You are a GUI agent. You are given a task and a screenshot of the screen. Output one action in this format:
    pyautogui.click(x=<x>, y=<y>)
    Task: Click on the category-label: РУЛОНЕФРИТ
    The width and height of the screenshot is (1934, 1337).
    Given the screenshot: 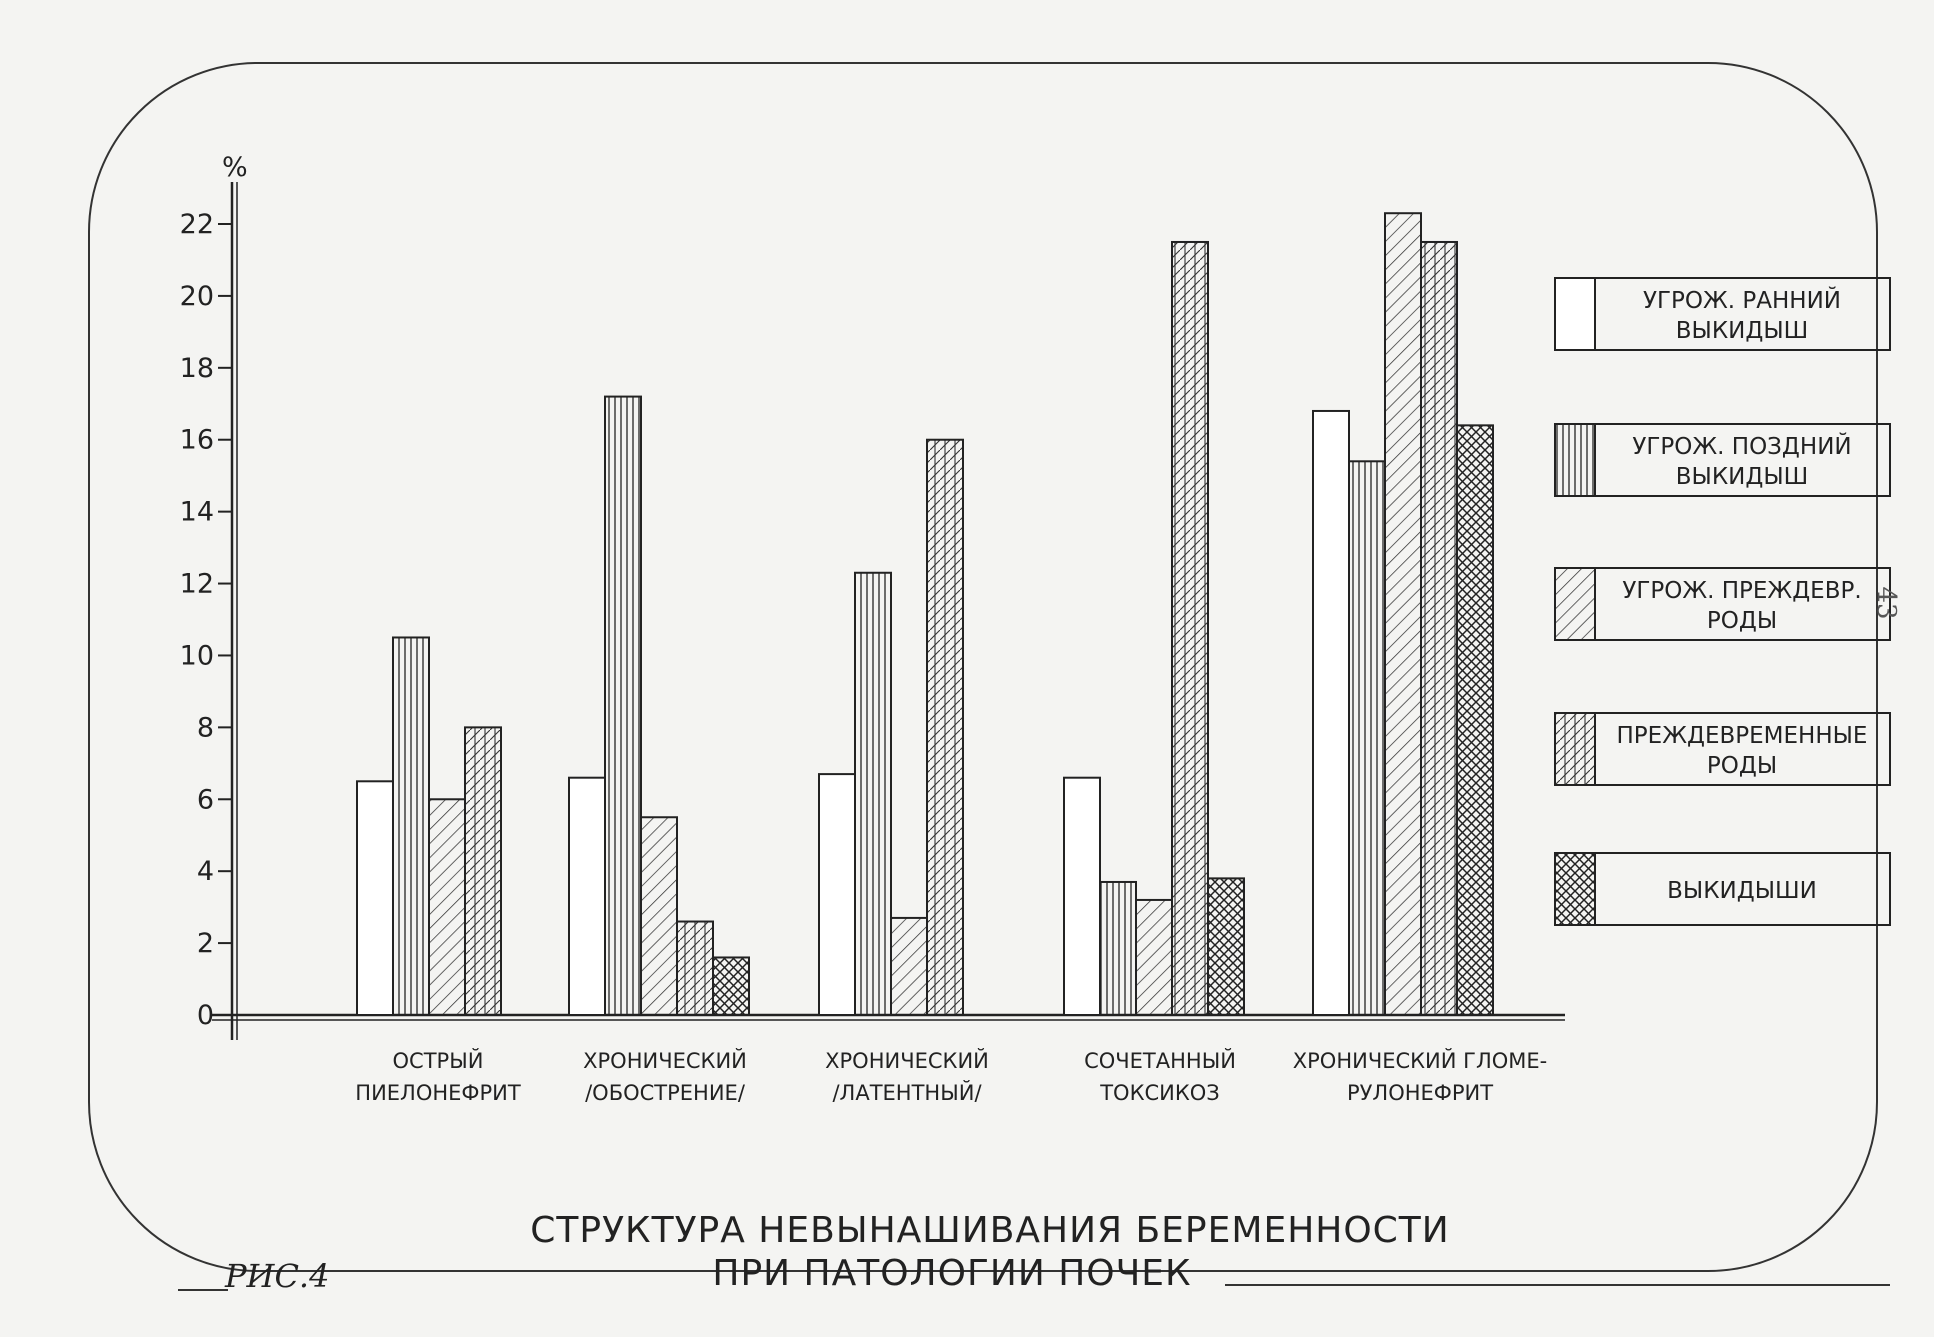 What is the action you would take?
    pyautogui.click(x=1420, y=1093)
    